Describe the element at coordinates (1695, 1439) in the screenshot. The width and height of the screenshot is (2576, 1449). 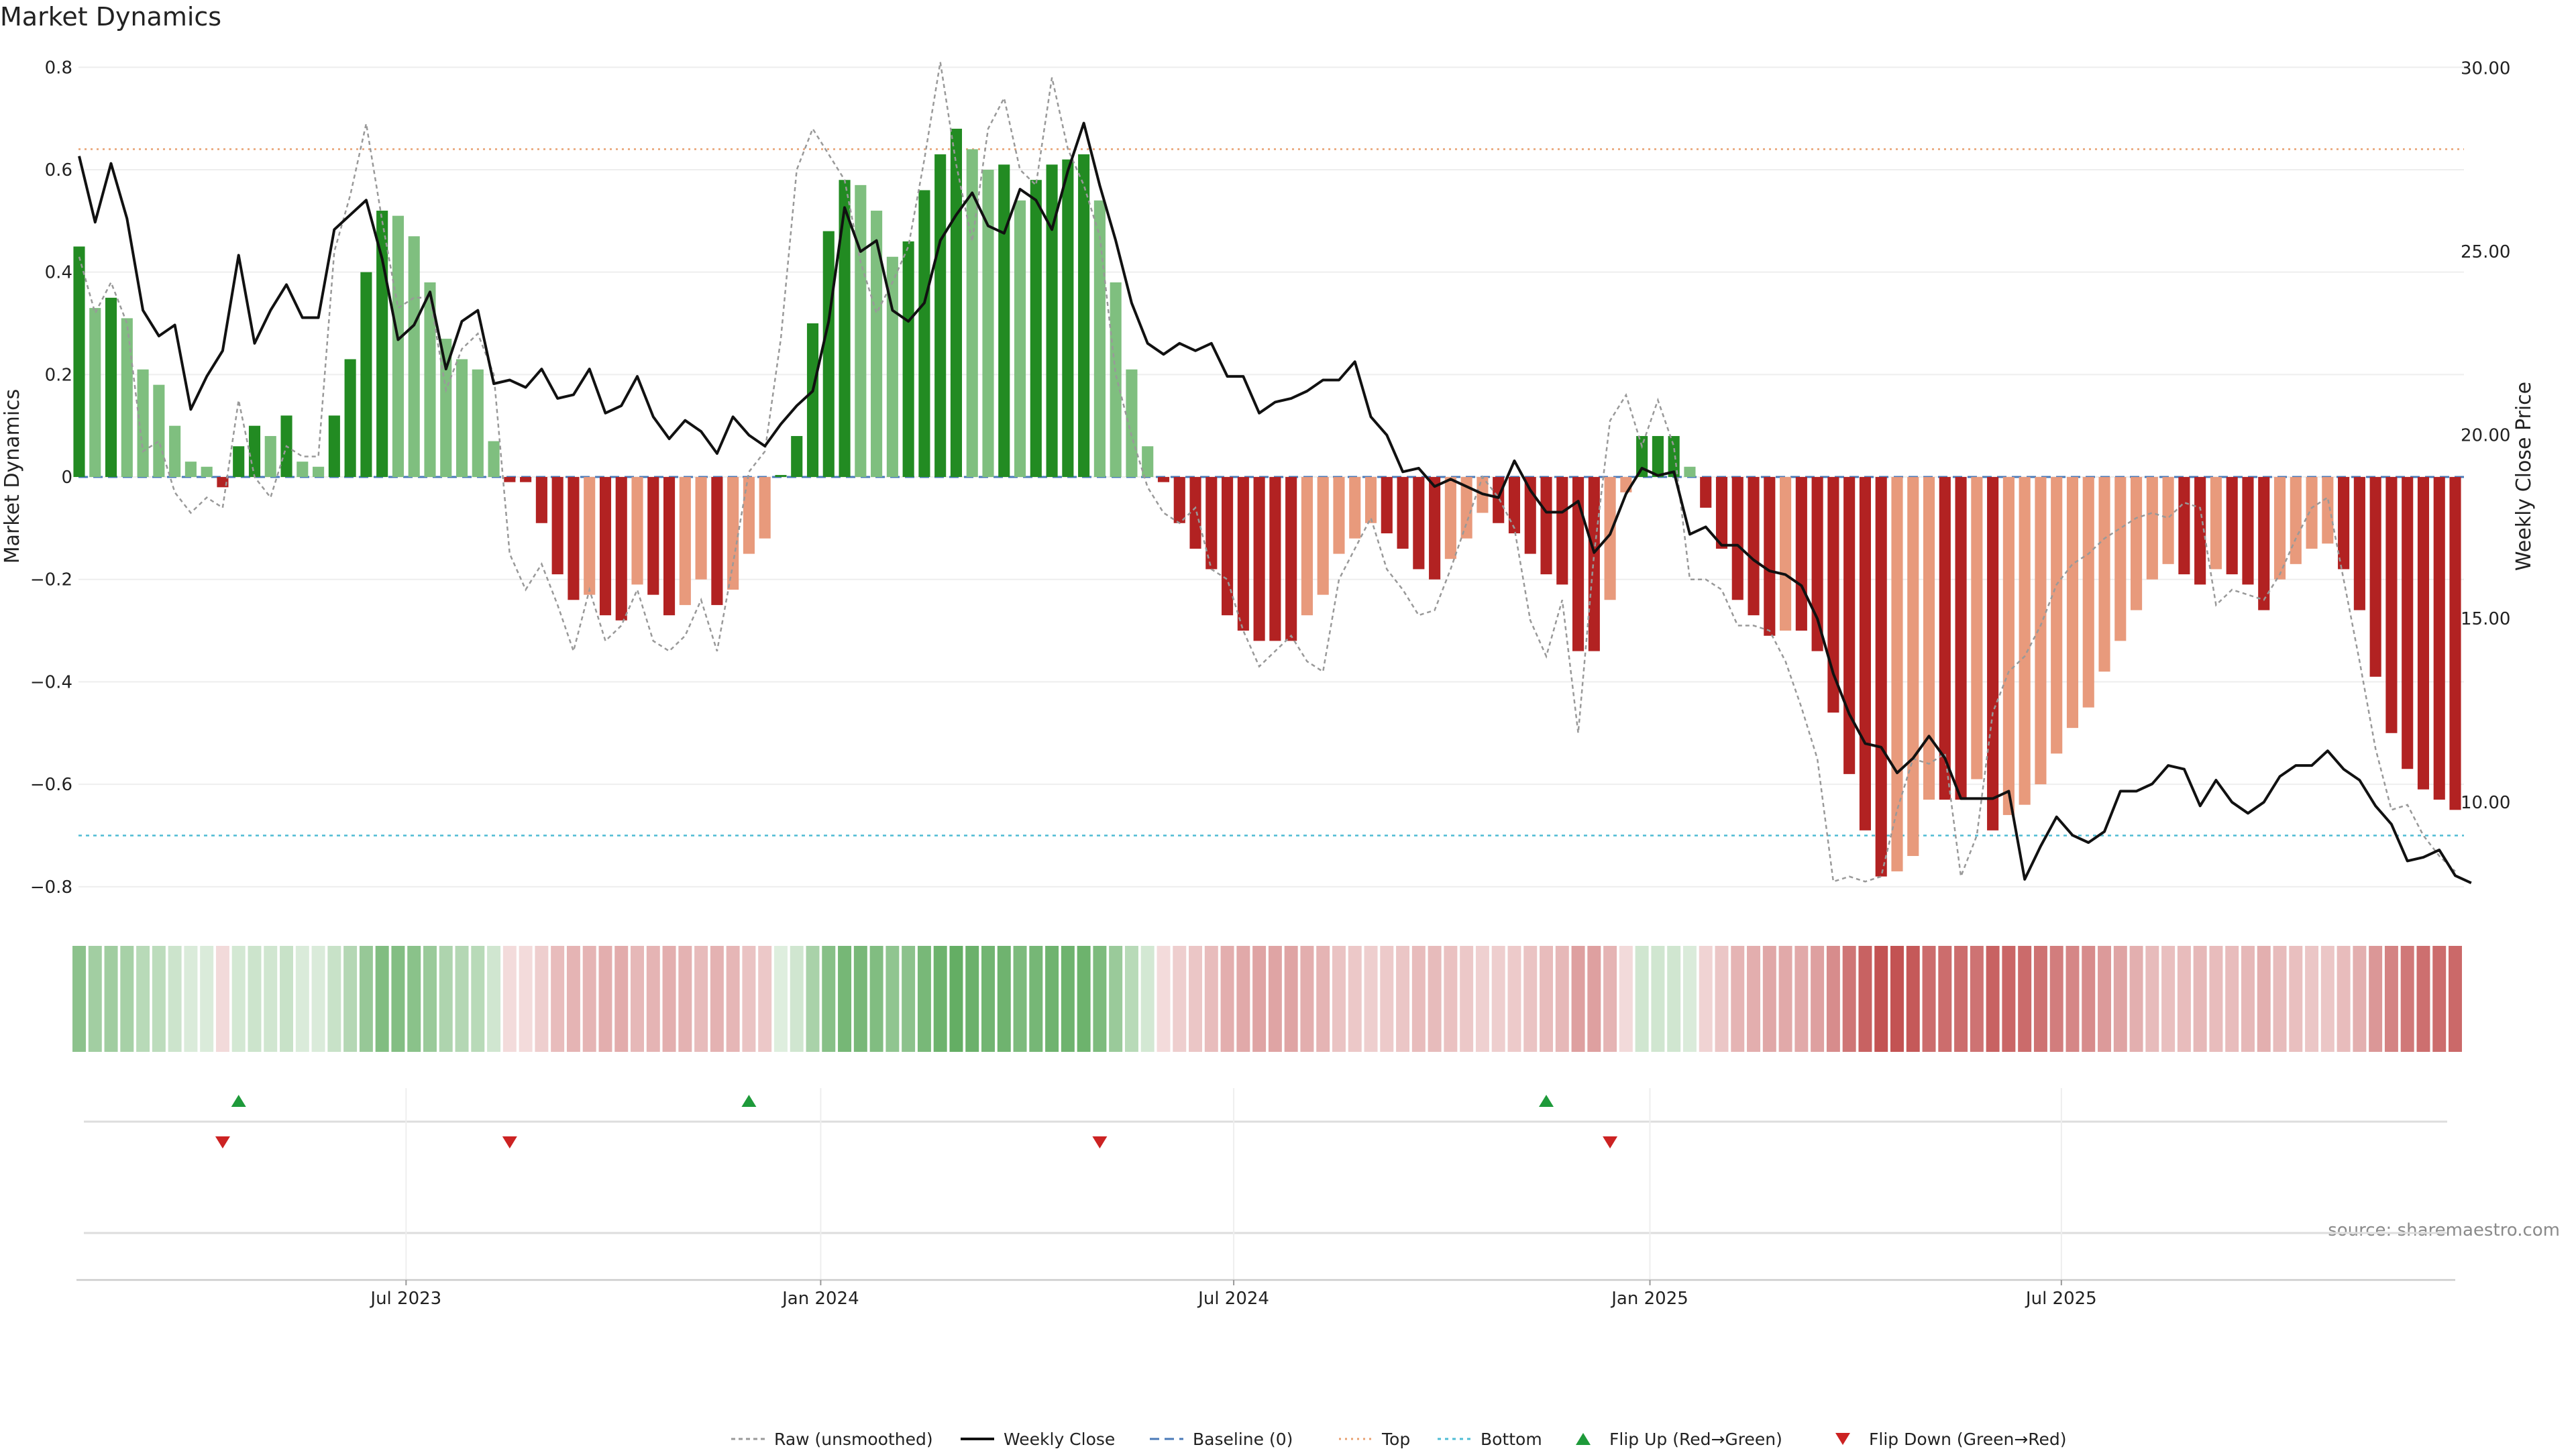
I see `legend-label: Flip Up (Red→Green)` at that location.